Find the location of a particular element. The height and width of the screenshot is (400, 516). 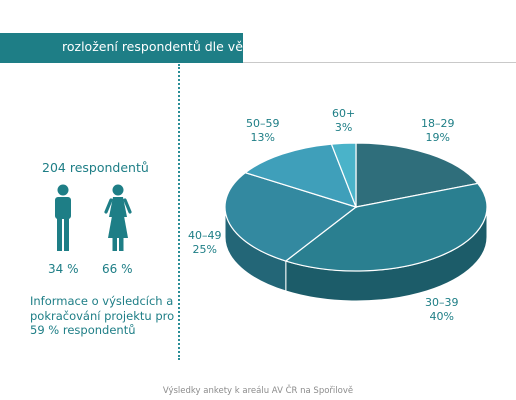

respondents-total: 204 respondentů is located at coordinates (95, 167).